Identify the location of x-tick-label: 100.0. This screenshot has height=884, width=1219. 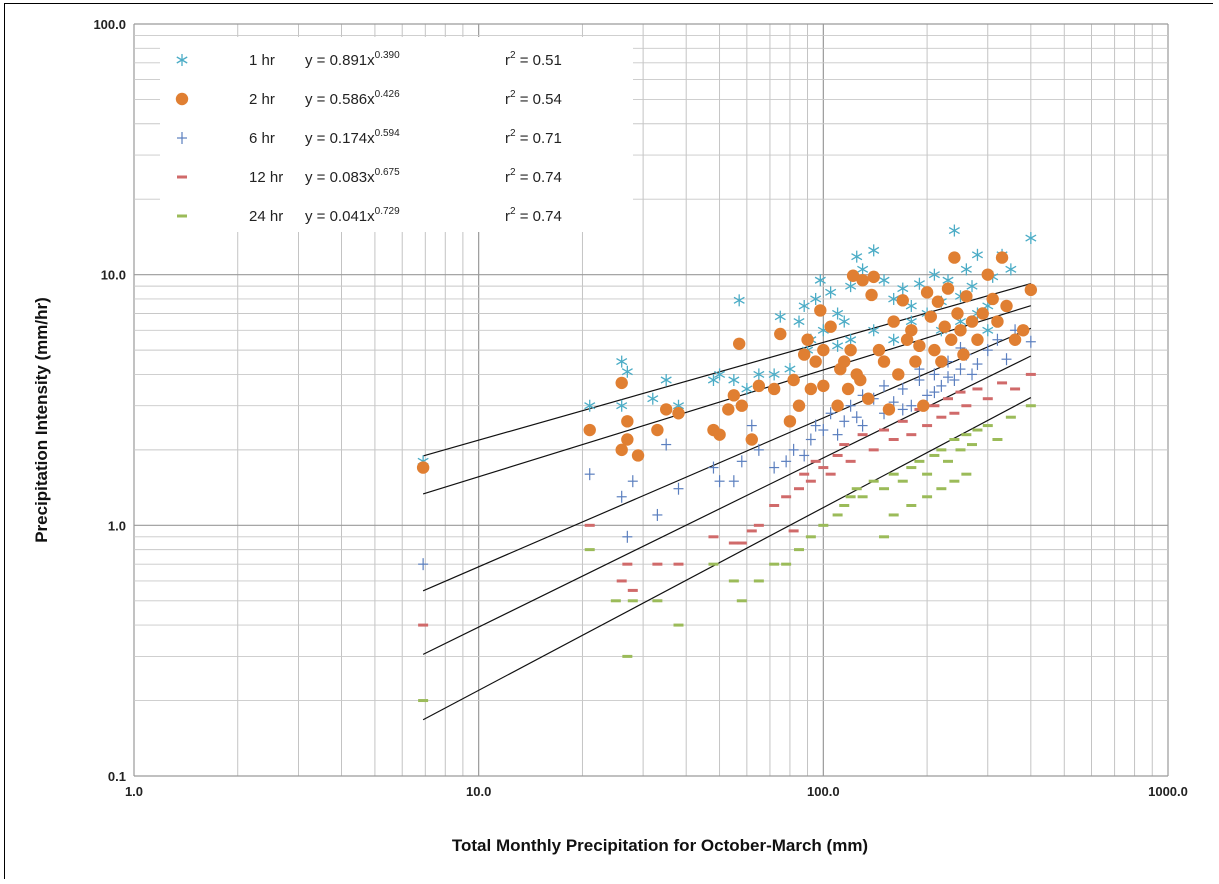
(823, 791).